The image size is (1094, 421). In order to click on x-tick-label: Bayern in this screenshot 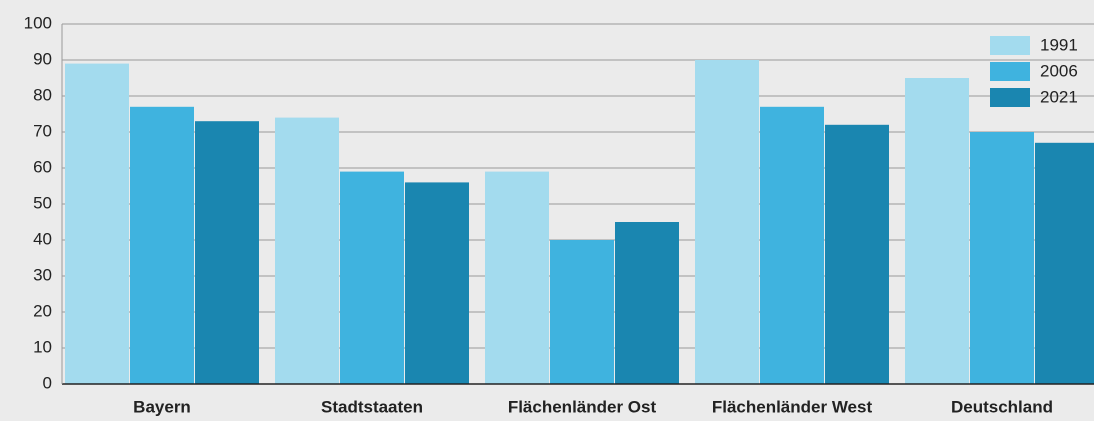, I will do `click(162, 406)`.